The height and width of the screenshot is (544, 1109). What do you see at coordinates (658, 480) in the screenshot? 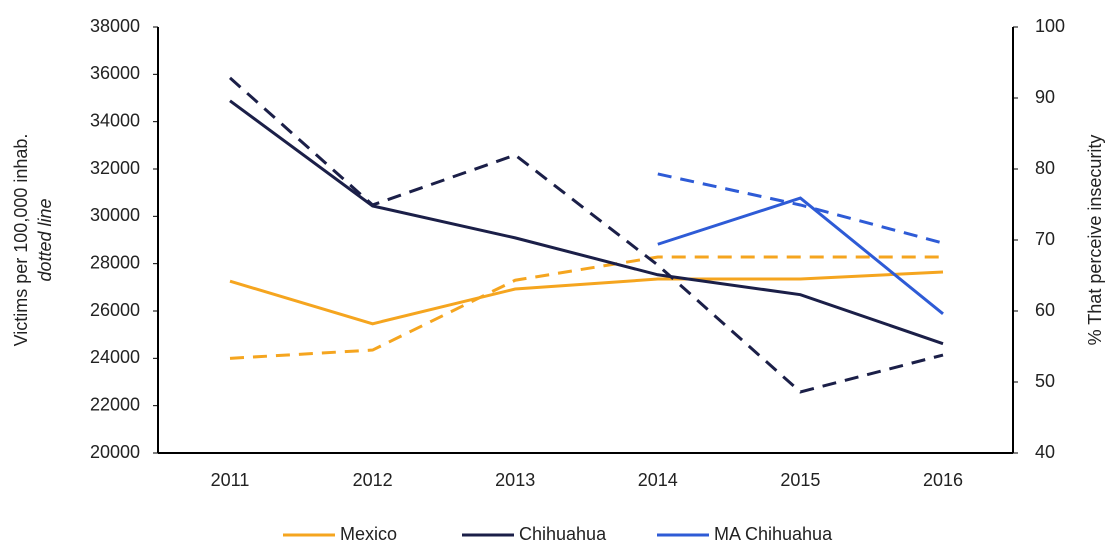
I see `x-tick-label: 2014` at bounding box center [658, 480].